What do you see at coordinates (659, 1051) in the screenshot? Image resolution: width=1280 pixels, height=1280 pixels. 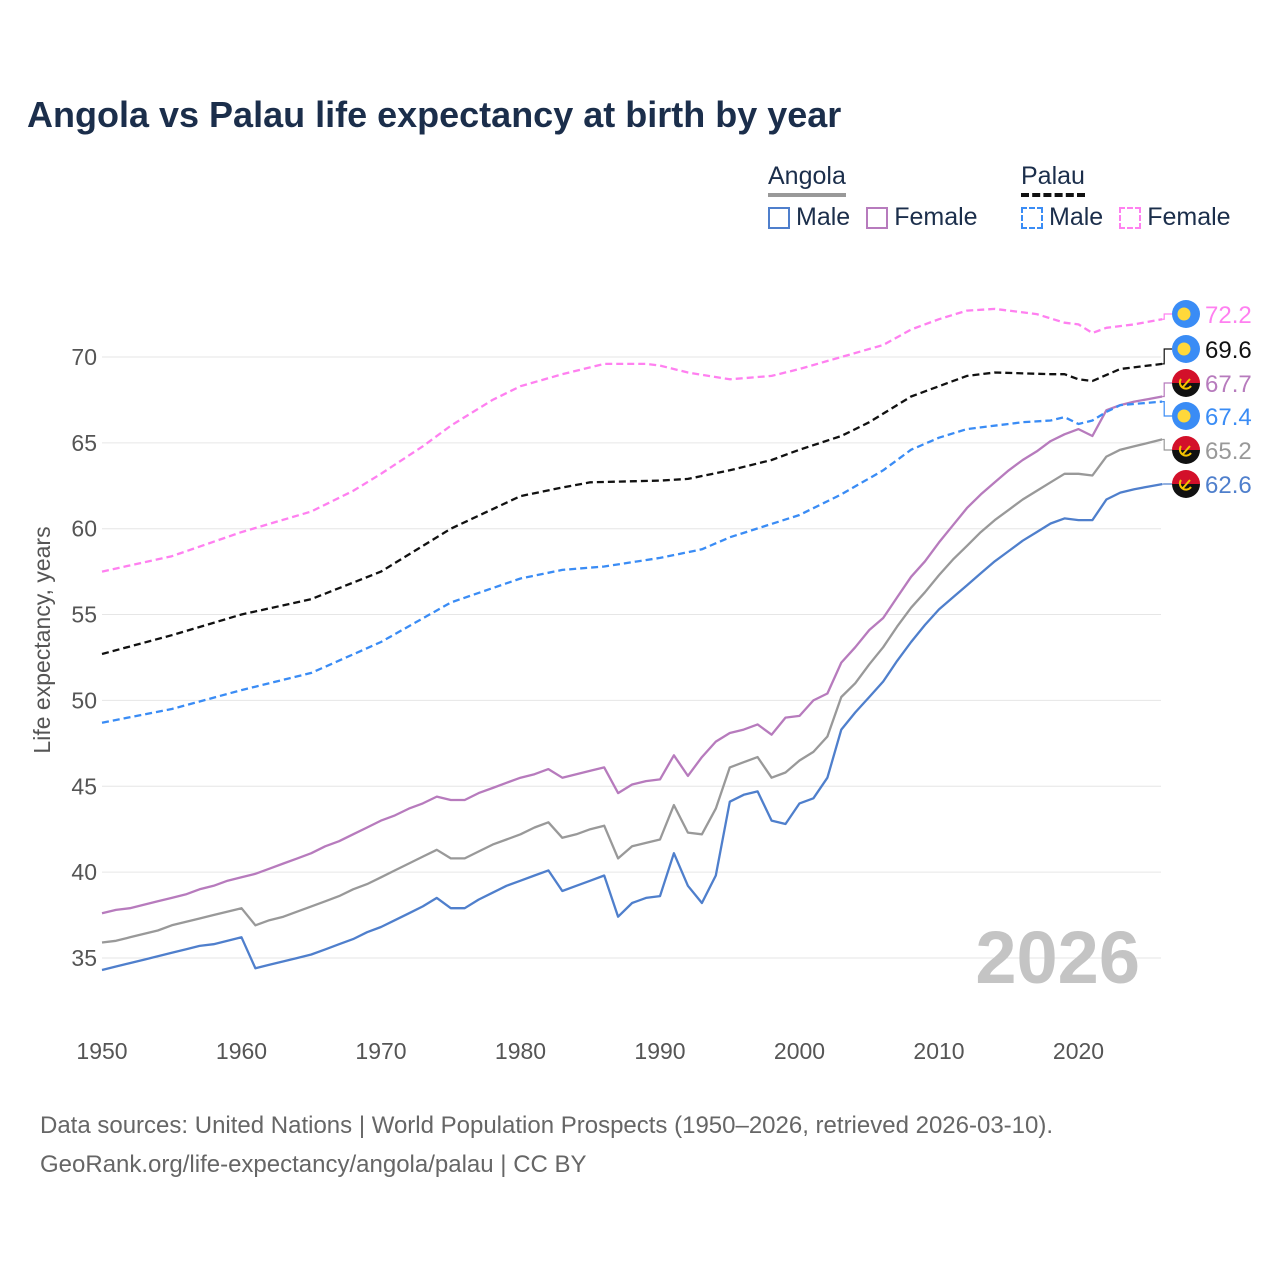 I see `x-tick-label: 1990` at bounding box center [659, 1051].